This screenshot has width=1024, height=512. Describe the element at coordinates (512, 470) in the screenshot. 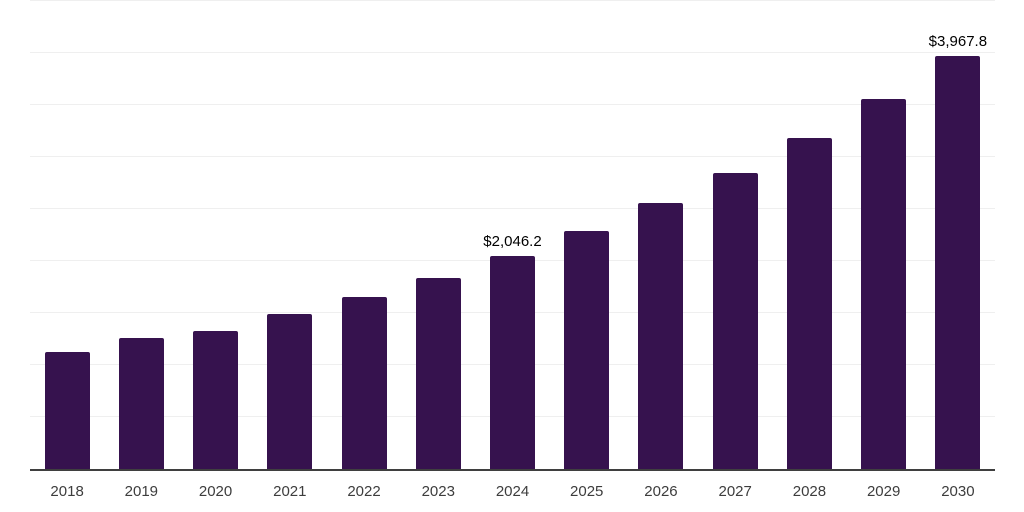

I see `x-axis-line` at that location.